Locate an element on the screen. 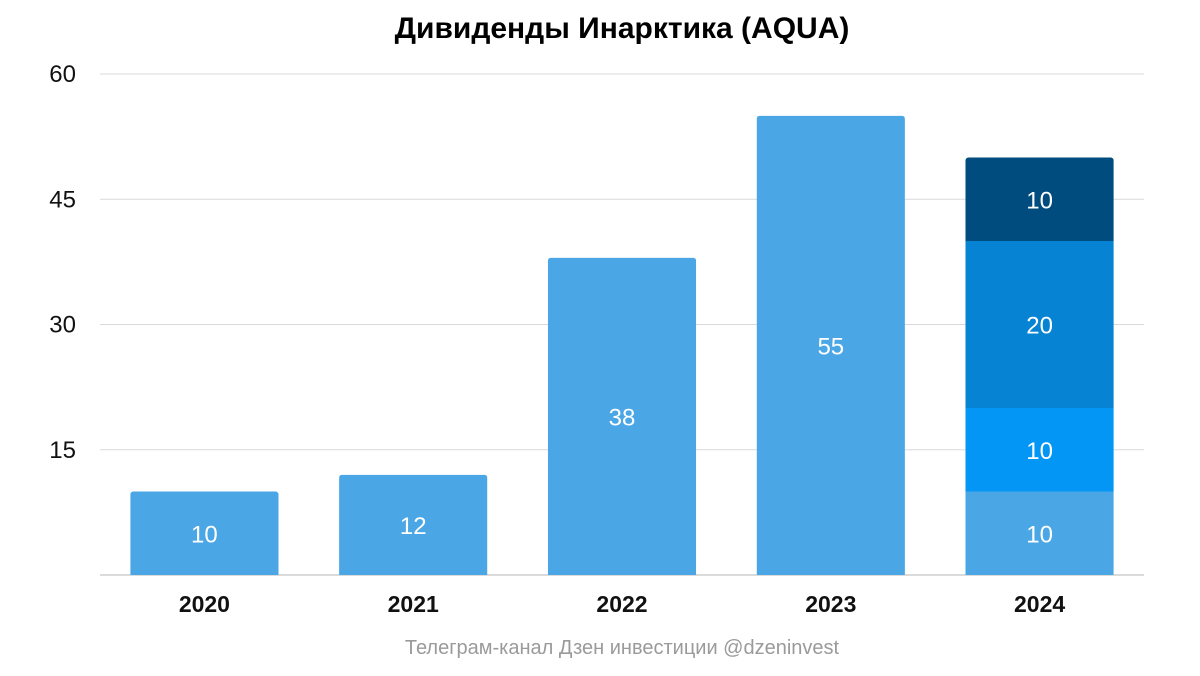  data-label: 55 is located at coordinates (830, 346).